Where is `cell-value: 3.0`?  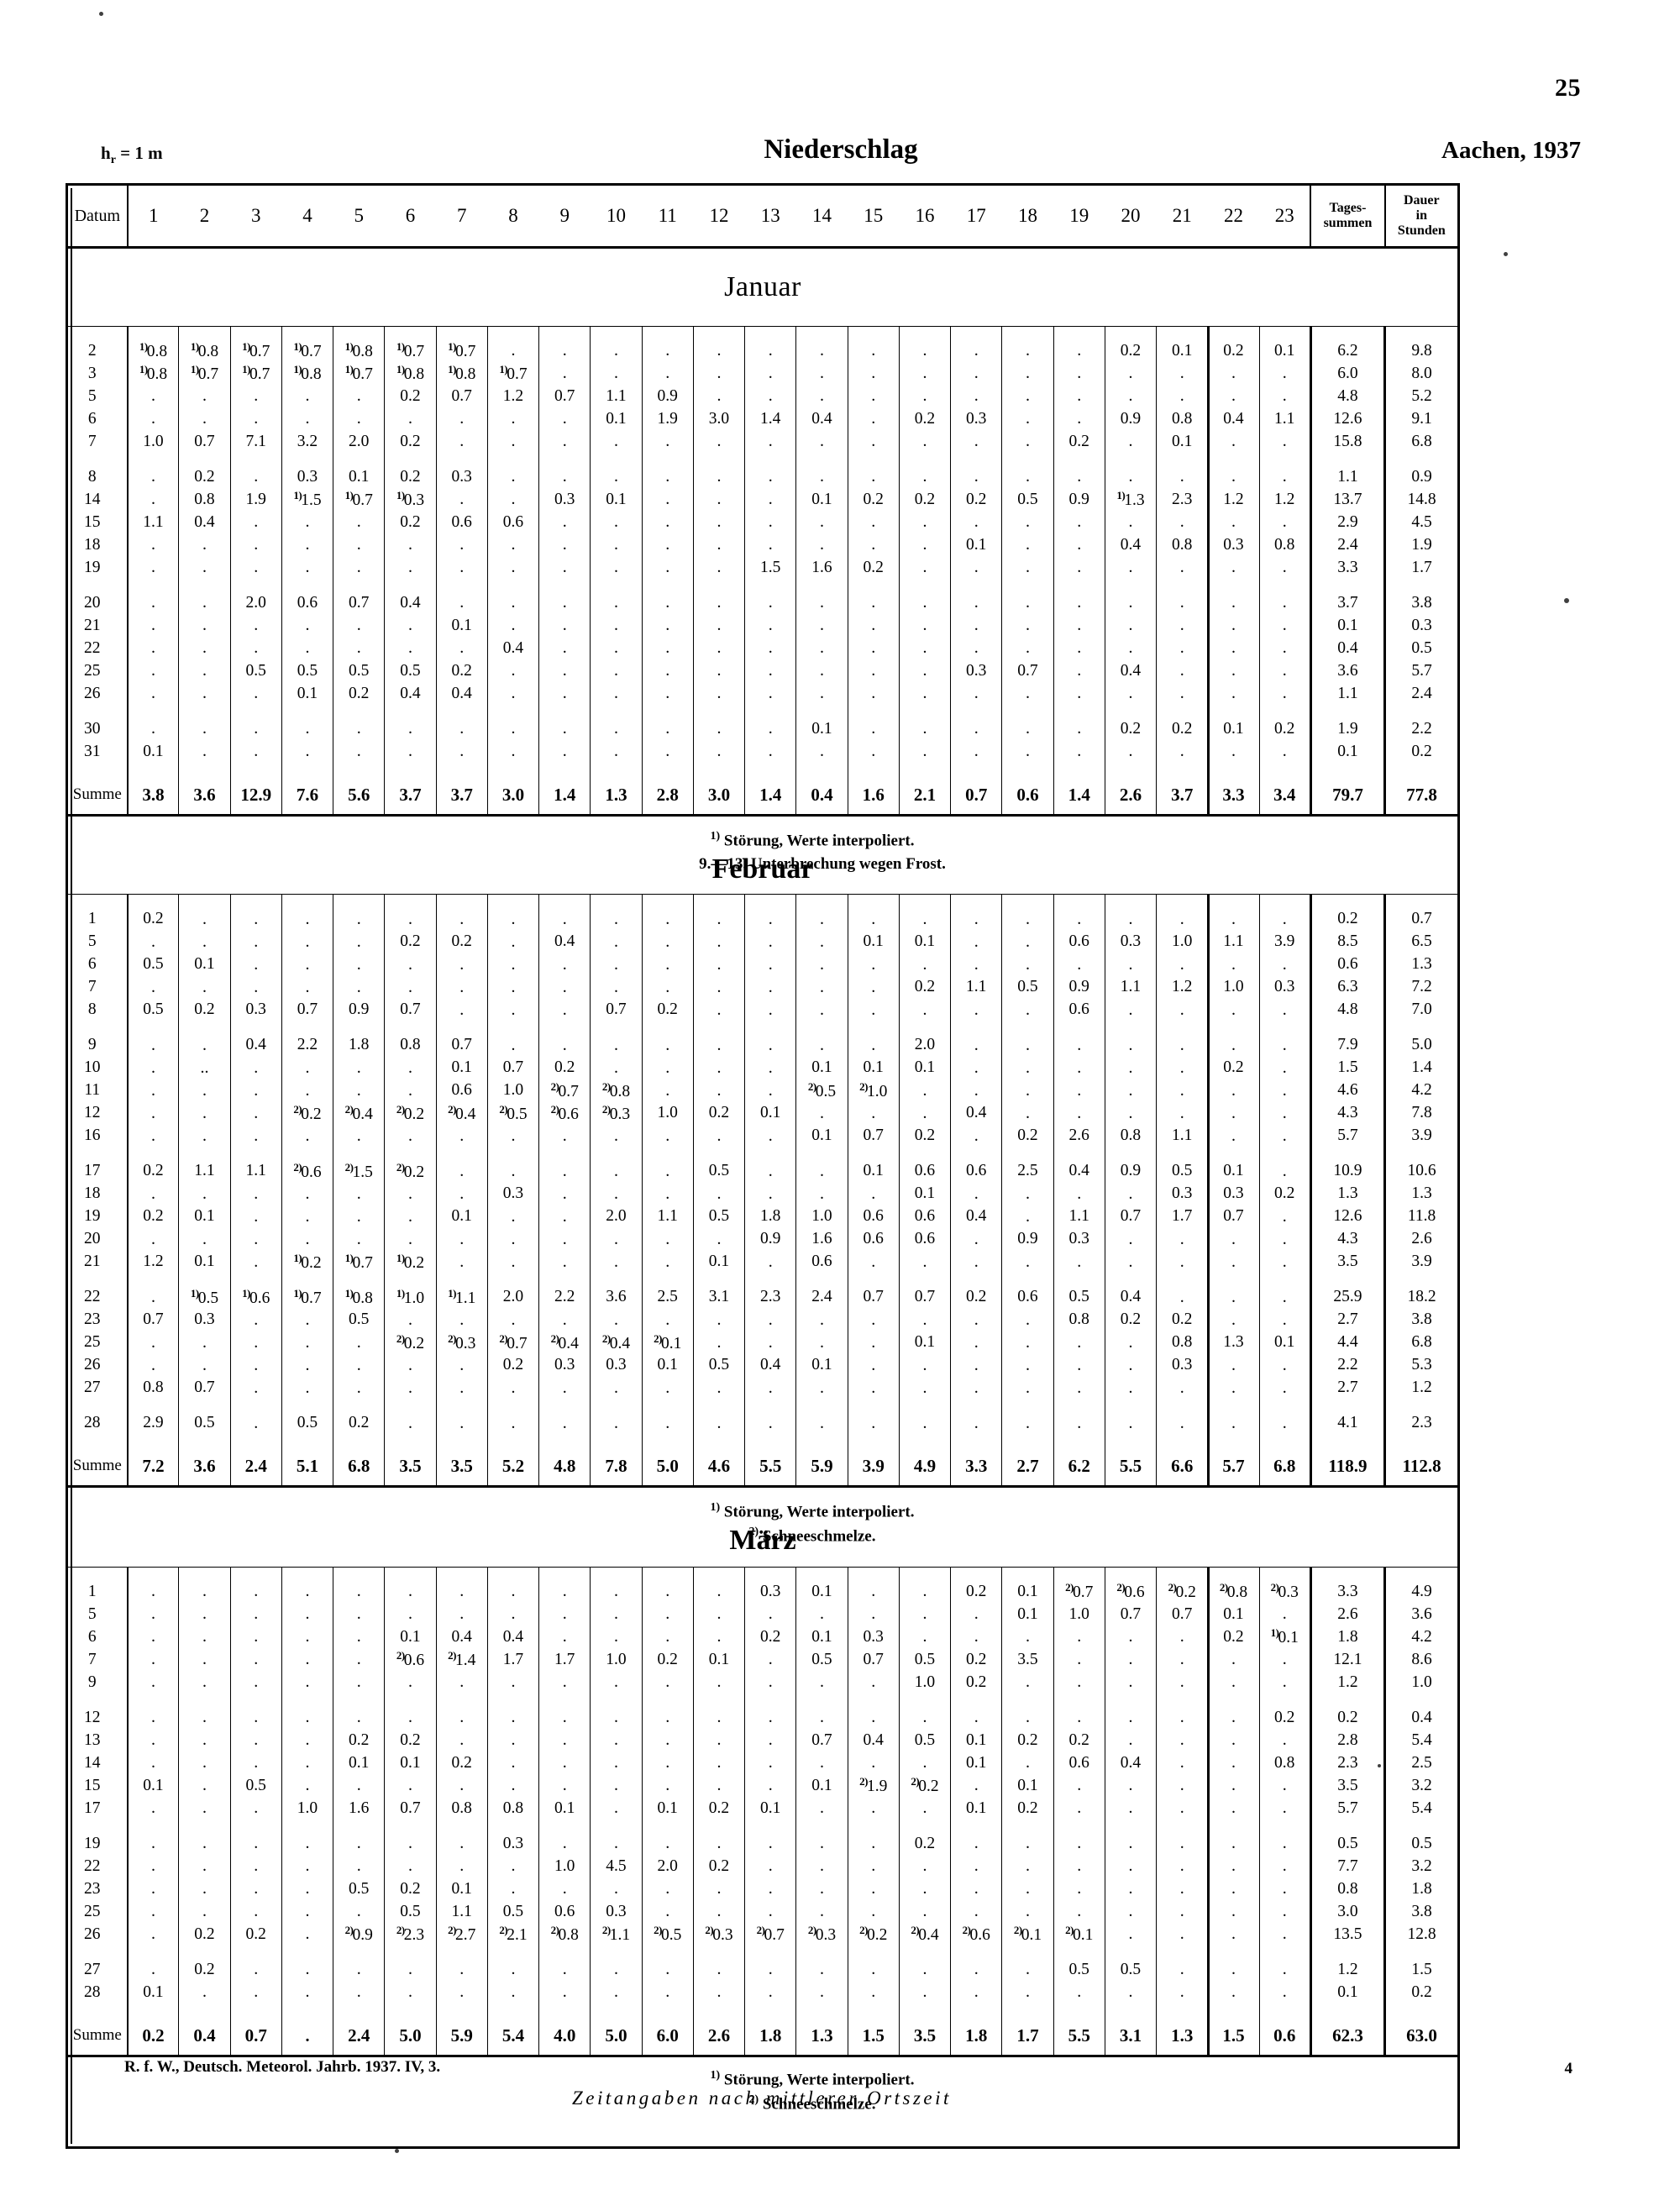
cell-value: 3.0 is located at coordinates (719, 418).